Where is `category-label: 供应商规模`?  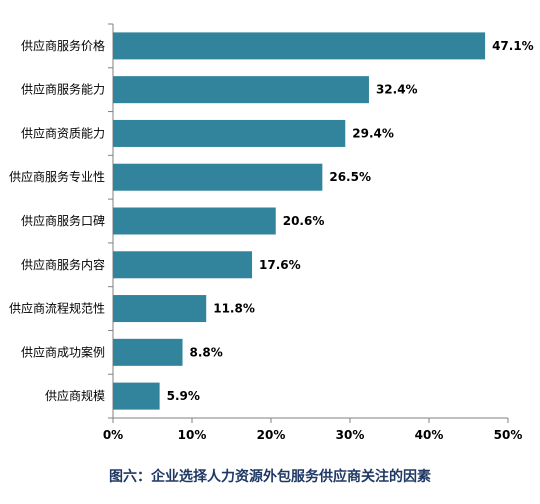 category-label: 供应商规模 is located at coordinates (75, 395).